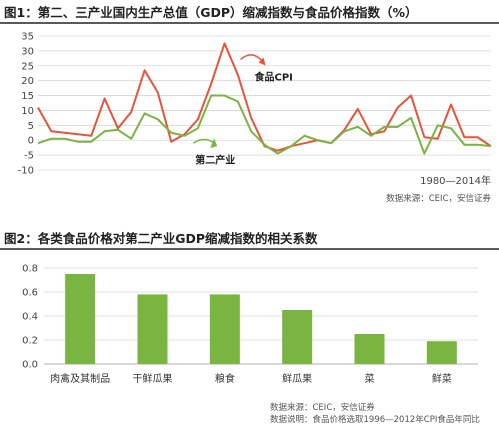  What do you see at coordinates (249, 249) in the screenshot?
I see `figure2-title-rule` at bounding box center [249, 249].